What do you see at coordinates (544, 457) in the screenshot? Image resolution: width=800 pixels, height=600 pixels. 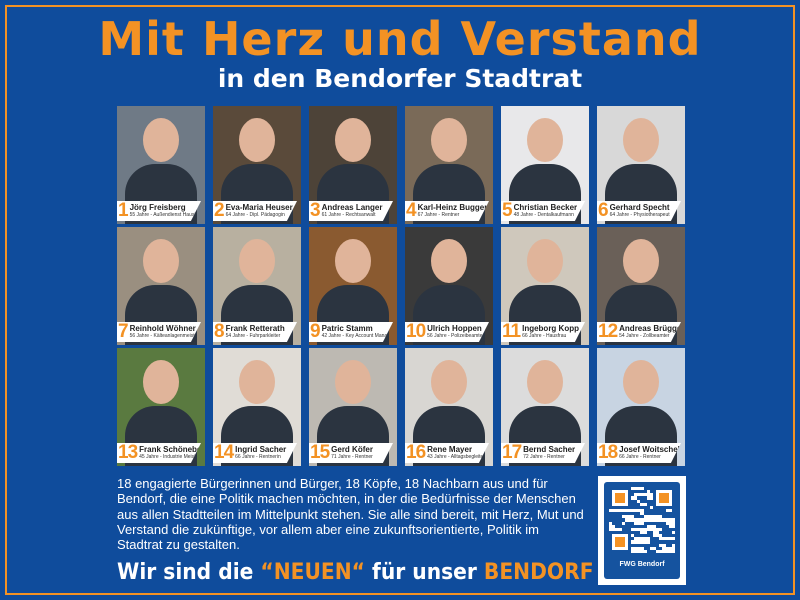 I see `candidate-info: 72 Jahre - Rentner` at bounding box center [544, 457].